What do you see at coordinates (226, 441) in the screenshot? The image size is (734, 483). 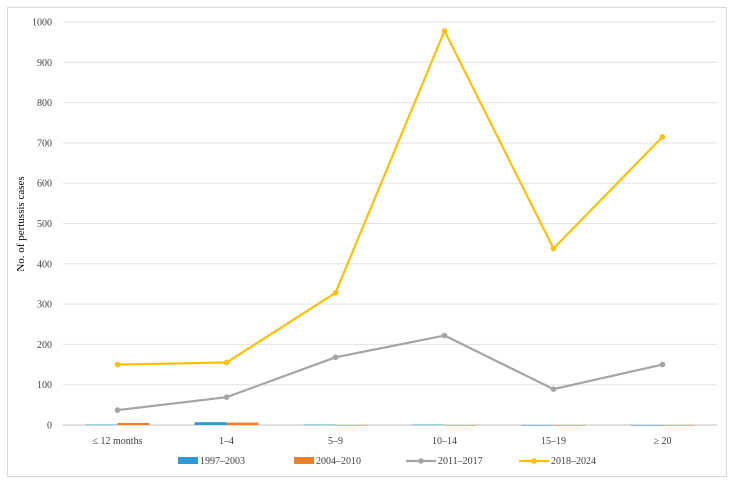 I see `x-tick-label-2: 1–4` at bounding box center [226, 441].